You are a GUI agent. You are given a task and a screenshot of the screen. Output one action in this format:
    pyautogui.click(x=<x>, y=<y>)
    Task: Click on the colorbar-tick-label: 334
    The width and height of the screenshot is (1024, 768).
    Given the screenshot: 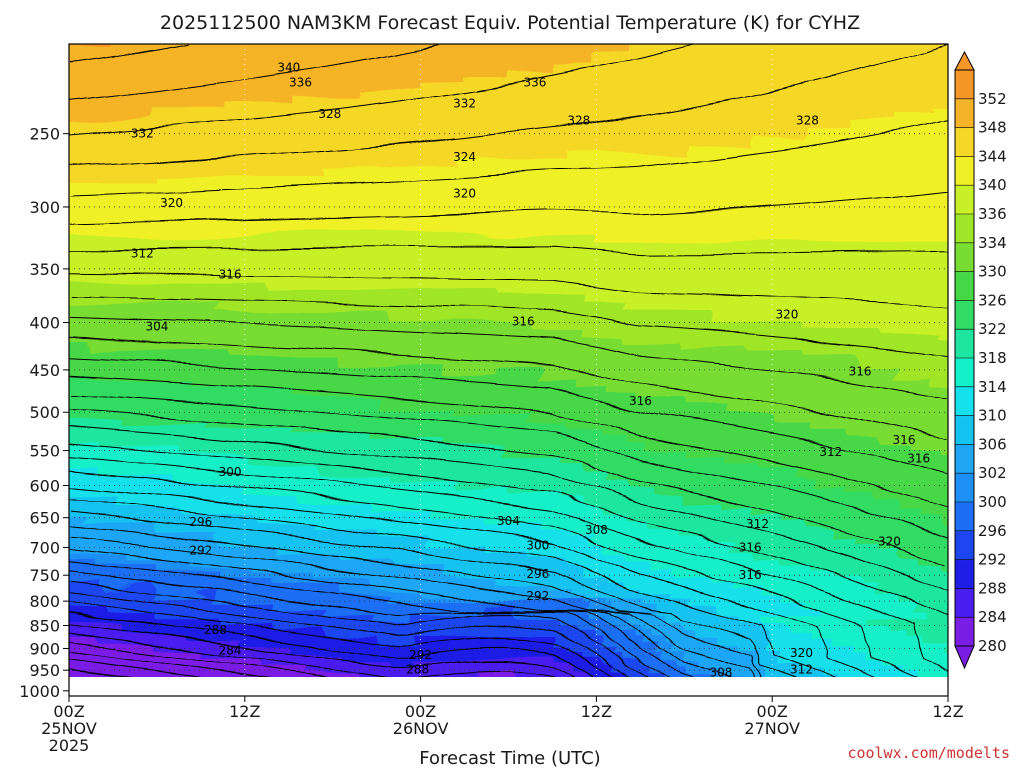 What is the action you would take?
    pyautogui.click(x=992, y=243)
    